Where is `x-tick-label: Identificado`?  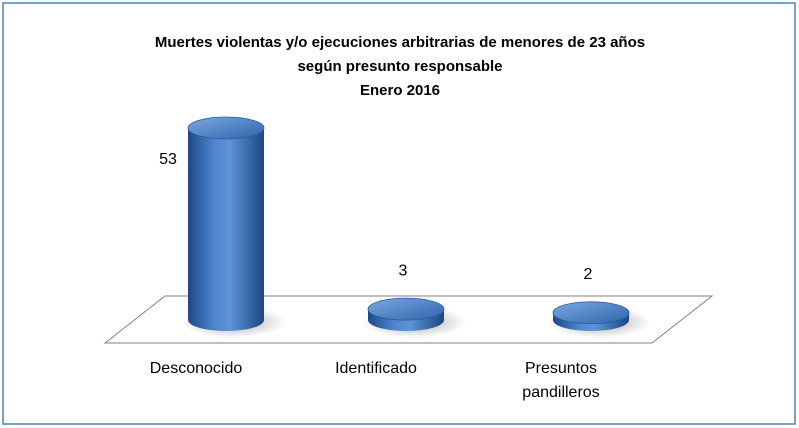
x-tick-label: Identificado is located at coordinates (376, 368).